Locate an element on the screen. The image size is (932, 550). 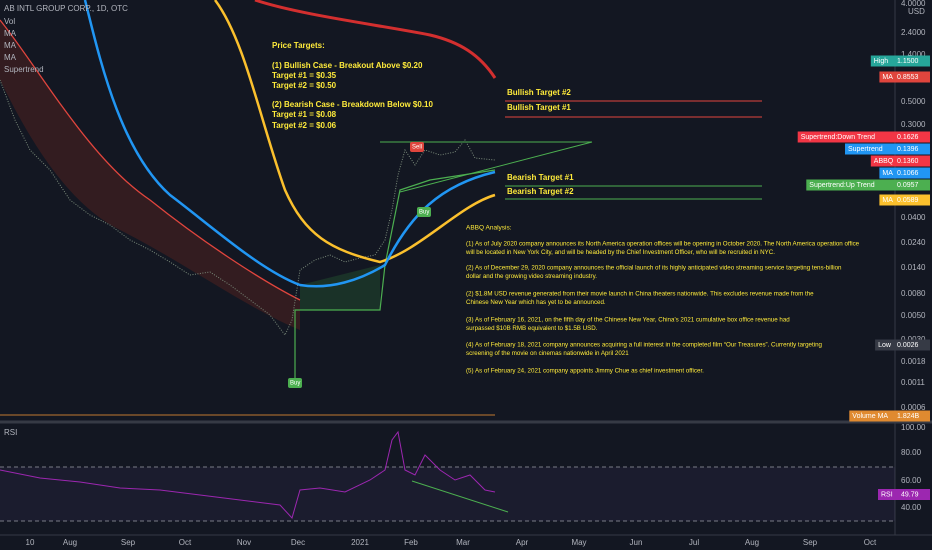
price-label: 0.0140 is located at coordinates (913, 267).